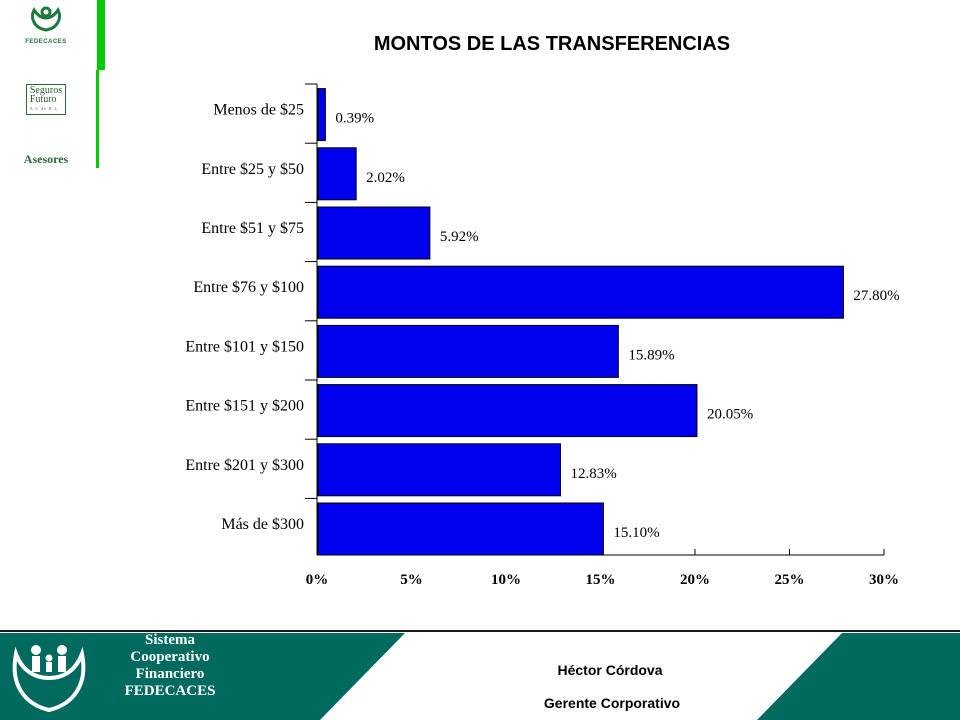 This screenshot has width=960, height=720. Describe the element at coordinates (480, 676) in the screenshot. I see `footer-band` at that location.